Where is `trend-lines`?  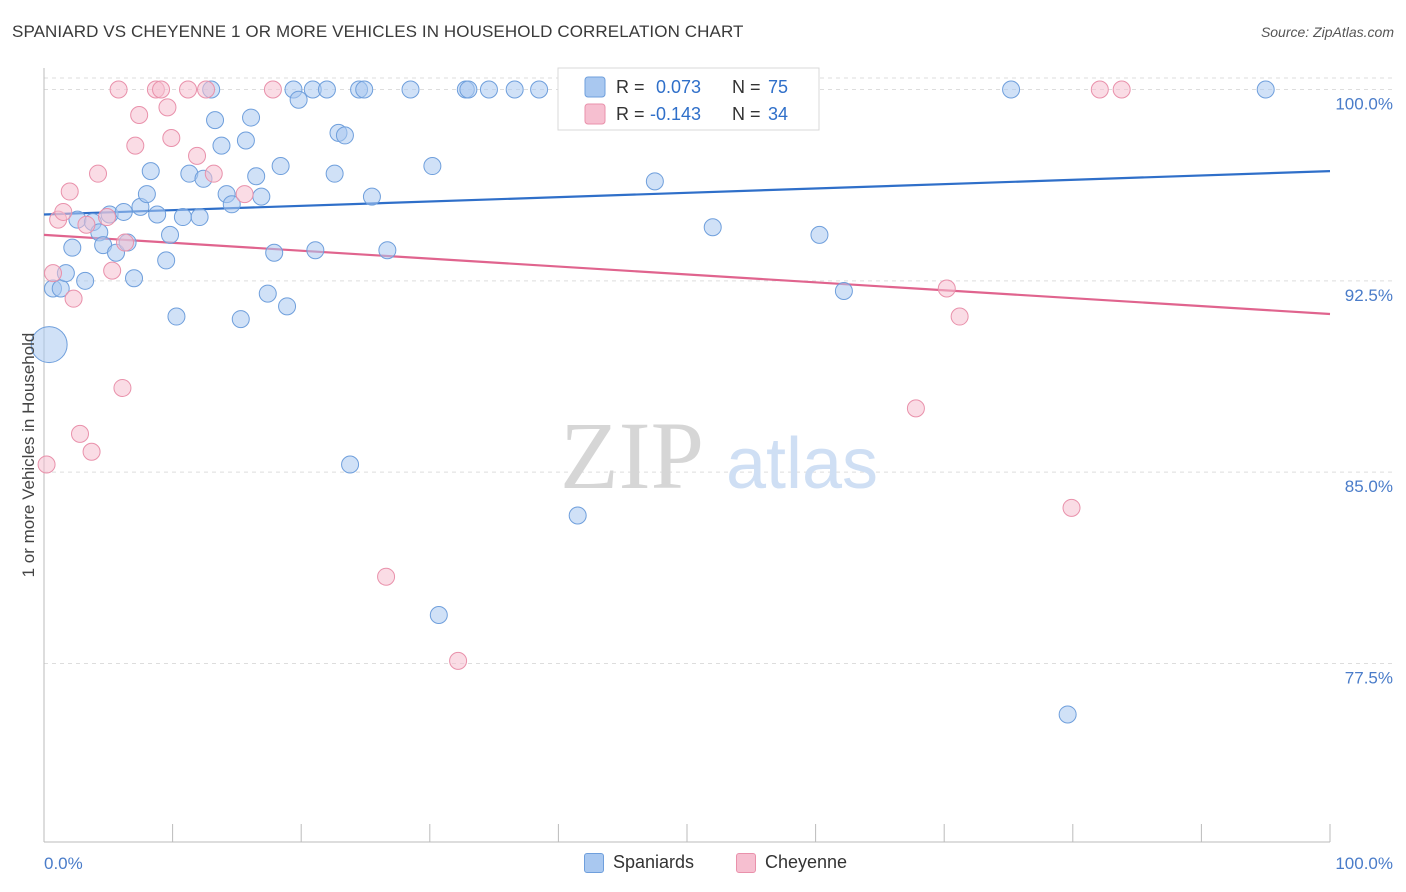
trend-lines is located at coordinates (687, 243).